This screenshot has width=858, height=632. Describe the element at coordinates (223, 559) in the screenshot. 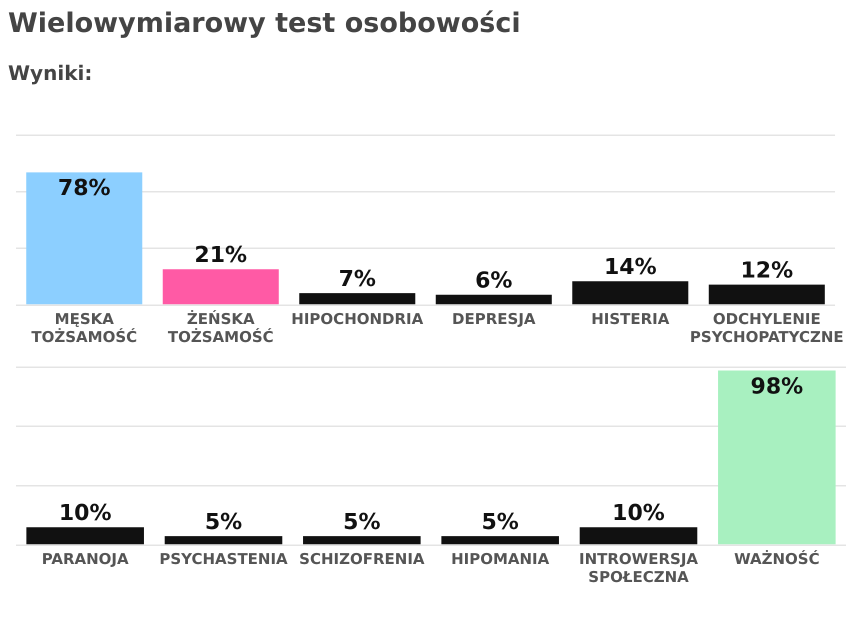

I see `x-tick-label: PSYCHASTENIA` at that location.